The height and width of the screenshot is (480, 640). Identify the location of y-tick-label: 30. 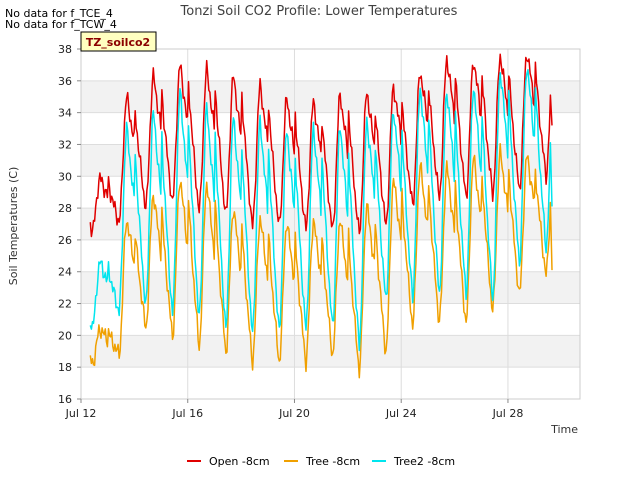
(65, 176).